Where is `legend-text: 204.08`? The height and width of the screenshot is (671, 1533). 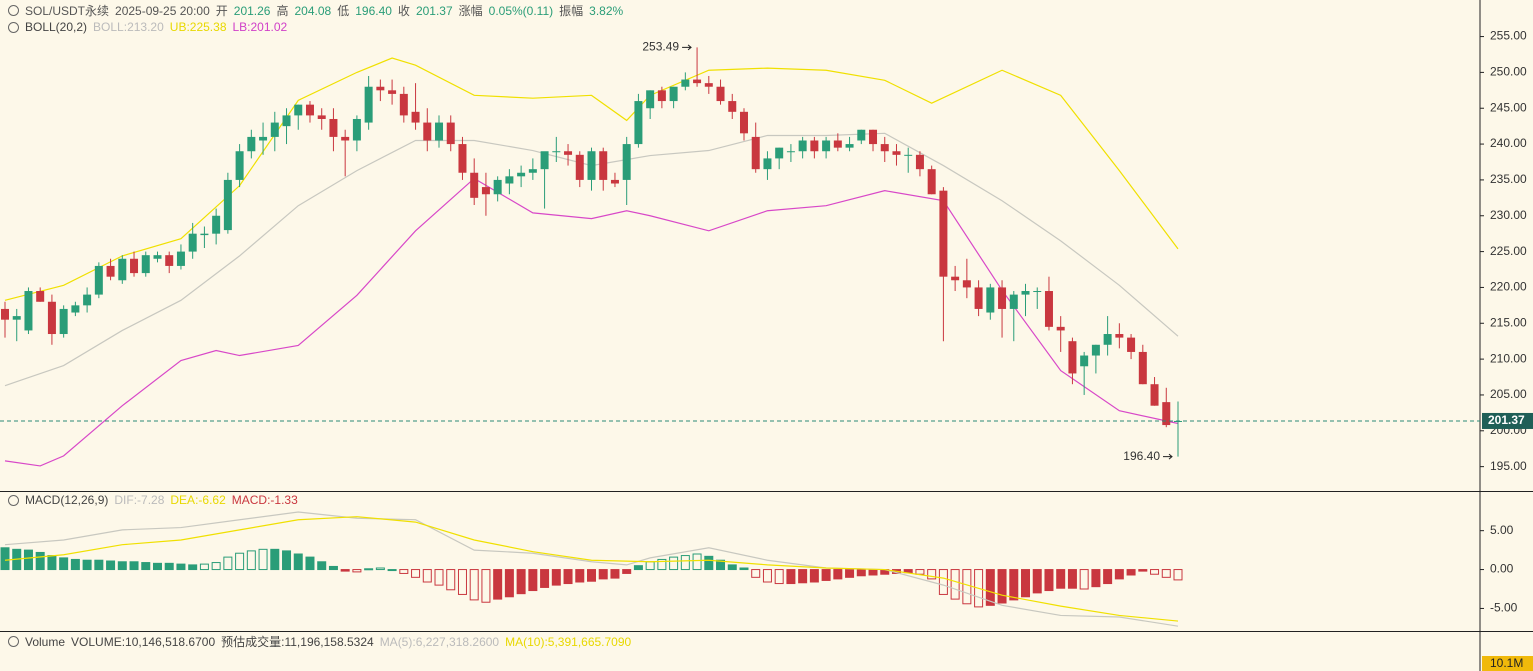 legend-text: 204.08 is located at coordinates (313, 10).